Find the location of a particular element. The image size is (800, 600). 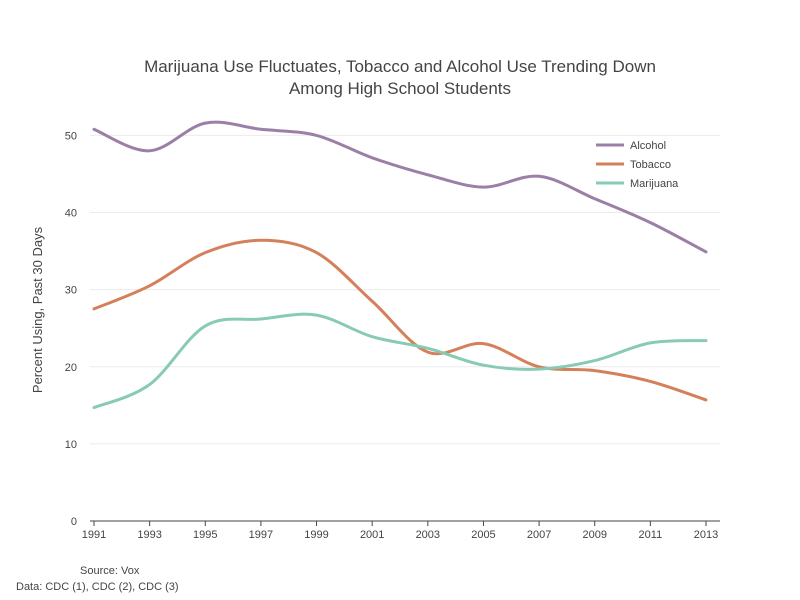

x-tick-label: 1991 is located at coordinates (94, 535).